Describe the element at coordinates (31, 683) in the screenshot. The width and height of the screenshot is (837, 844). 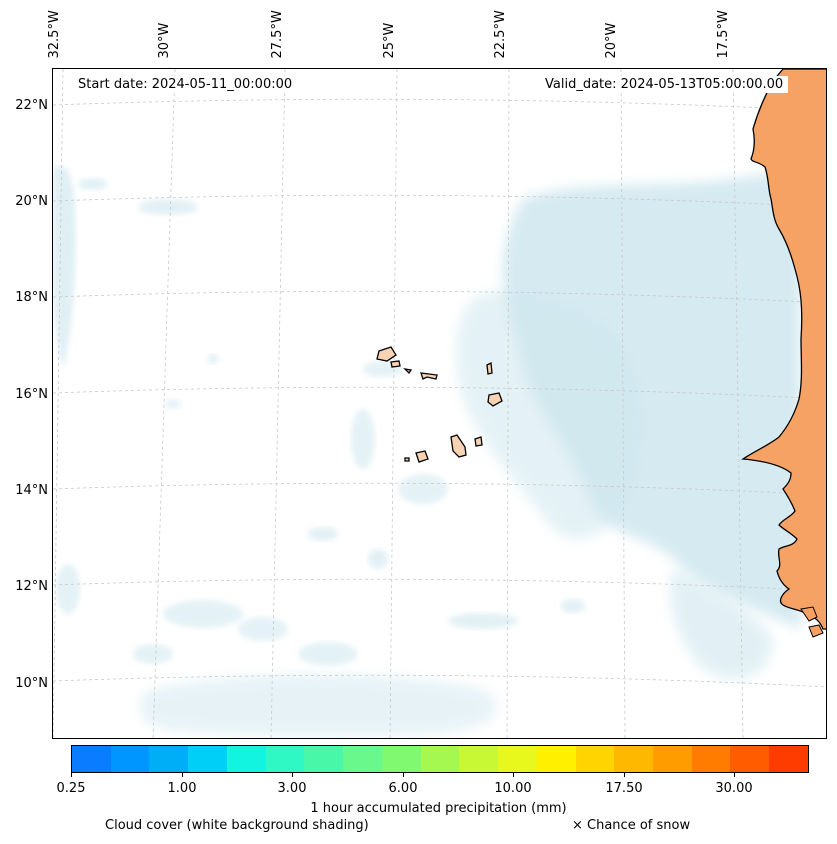
I see `latitude-label: 10°N` at that location.